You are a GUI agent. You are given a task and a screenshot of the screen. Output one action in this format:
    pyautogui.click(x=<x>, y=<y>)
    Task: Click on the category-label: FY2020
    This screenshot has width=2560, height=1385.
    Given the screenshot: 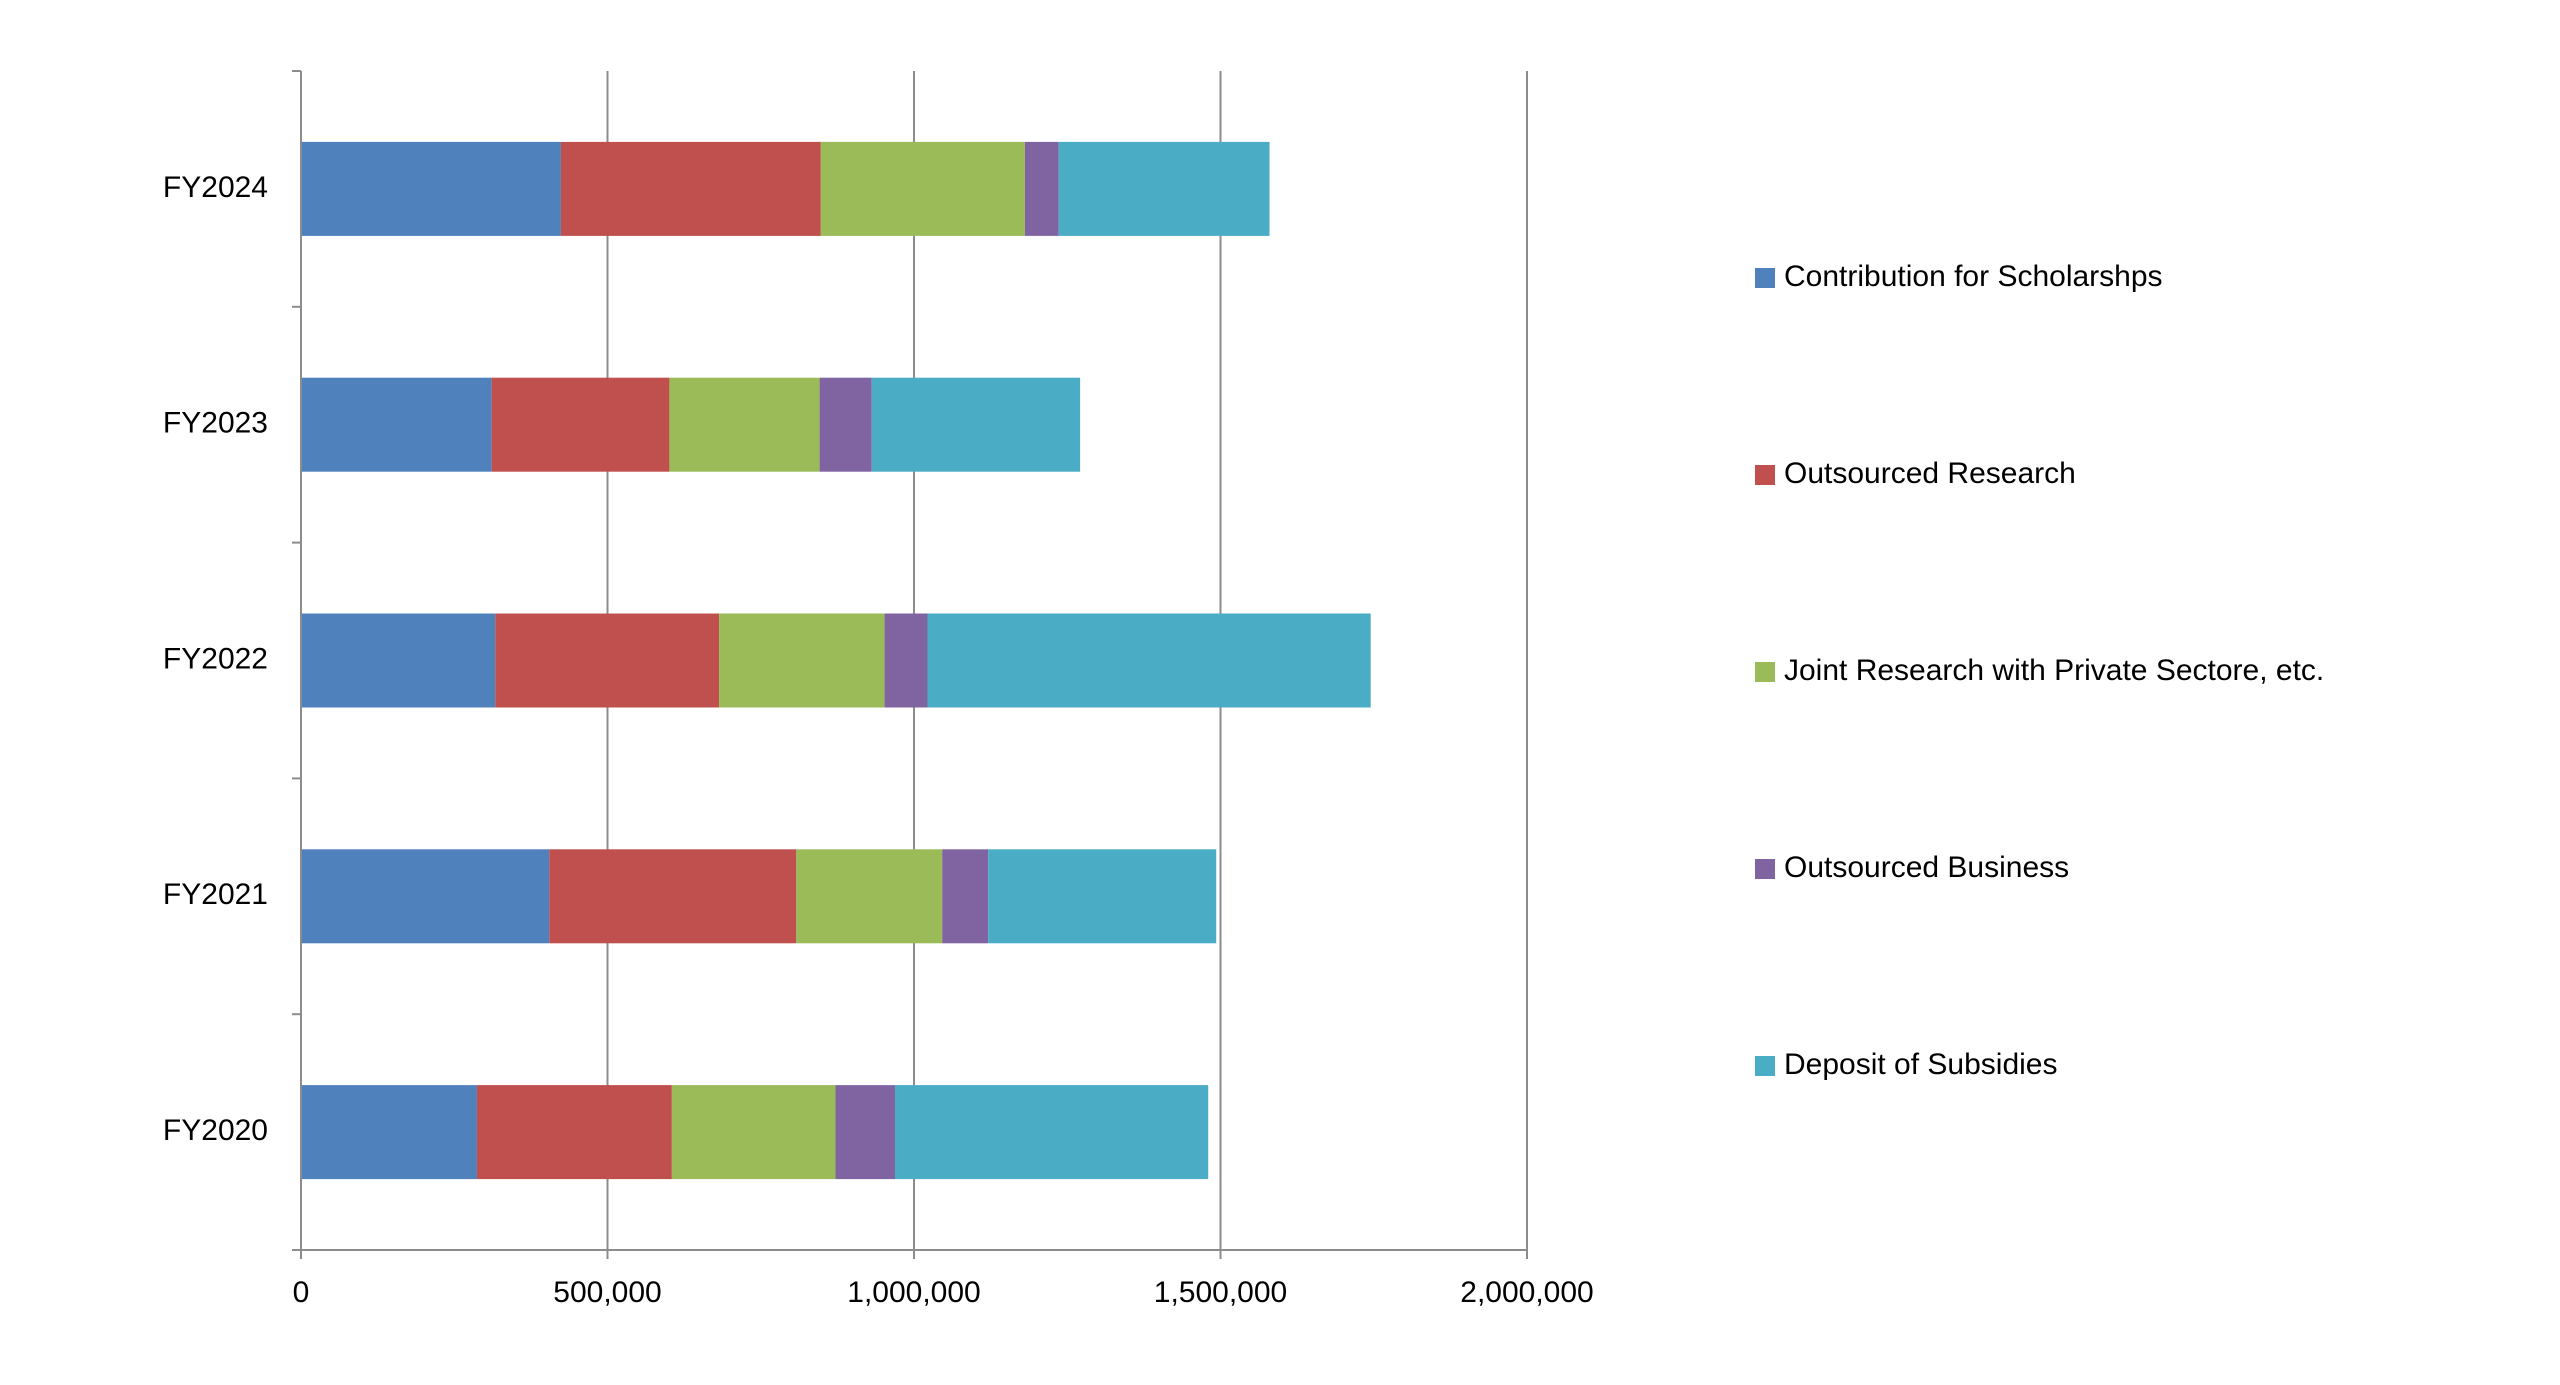 What is the action you would take?
    pyautogui.click(x=215, y=1130)
    